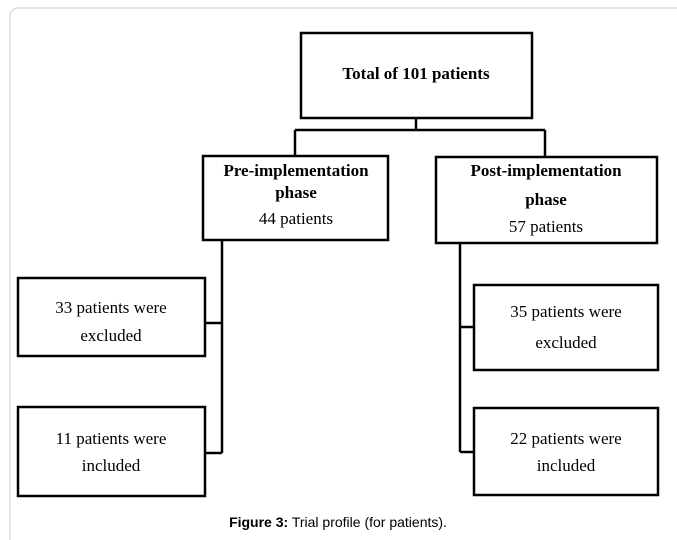 This screenshot has width=677, height=540. What do you see at coordinates (565, 438) in the screenshot?
I see `node-text: 22 patients were` at bounding box center [565, 438].